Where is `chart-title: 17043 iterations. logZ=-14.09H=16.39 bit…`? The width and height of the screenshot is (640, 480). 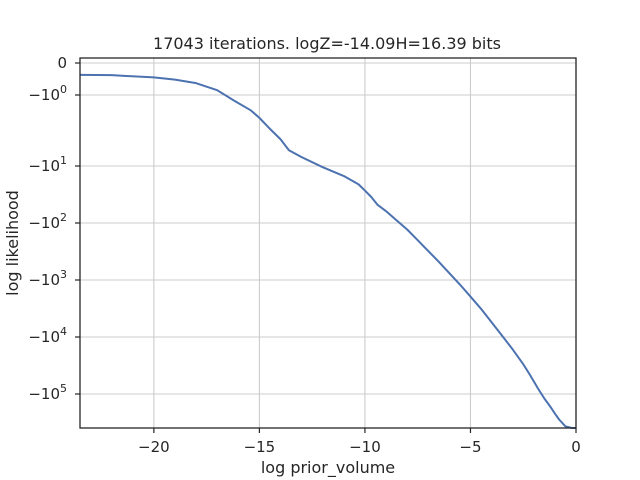
chart-title: 17043 iterations. logZ=-14.09H=16.39 bit… is located at coordinates (327, 43).